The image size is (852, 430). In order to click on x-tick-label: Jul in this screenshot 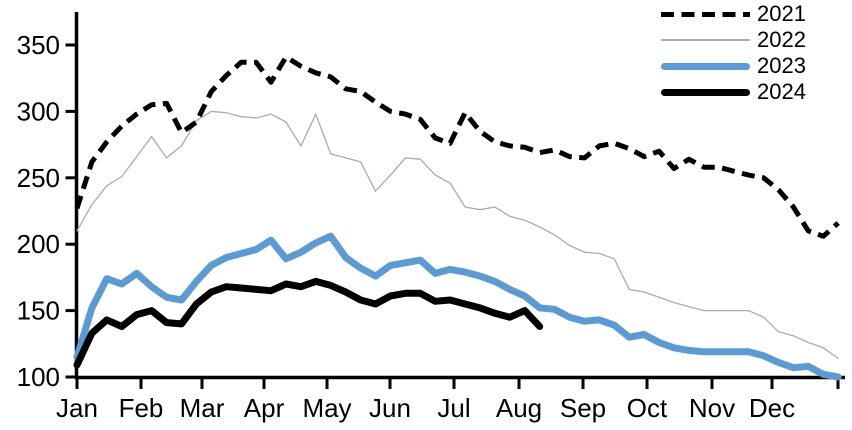, I will do `click(453, 408)`.